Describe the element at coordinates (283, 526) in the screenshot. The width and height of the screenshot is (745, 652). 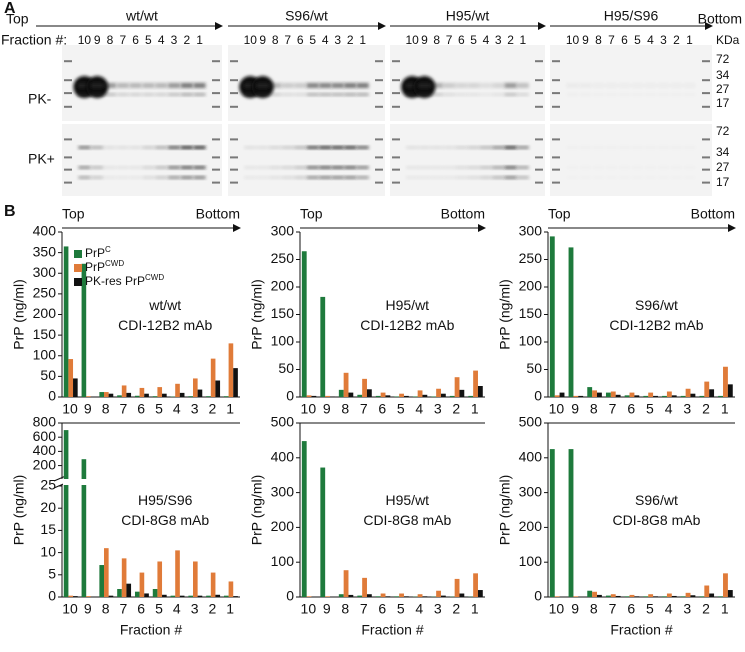
I see `y-tick-label: 200` at that location.